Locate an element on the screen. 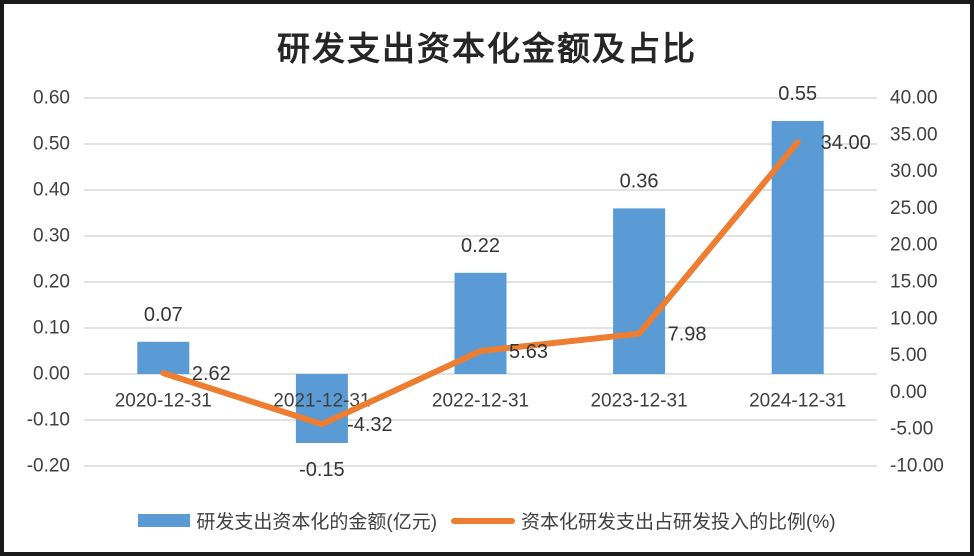 This screenshot has width=974, height=556. line-data-label: -4.32 is located at coordinates (370, 425).